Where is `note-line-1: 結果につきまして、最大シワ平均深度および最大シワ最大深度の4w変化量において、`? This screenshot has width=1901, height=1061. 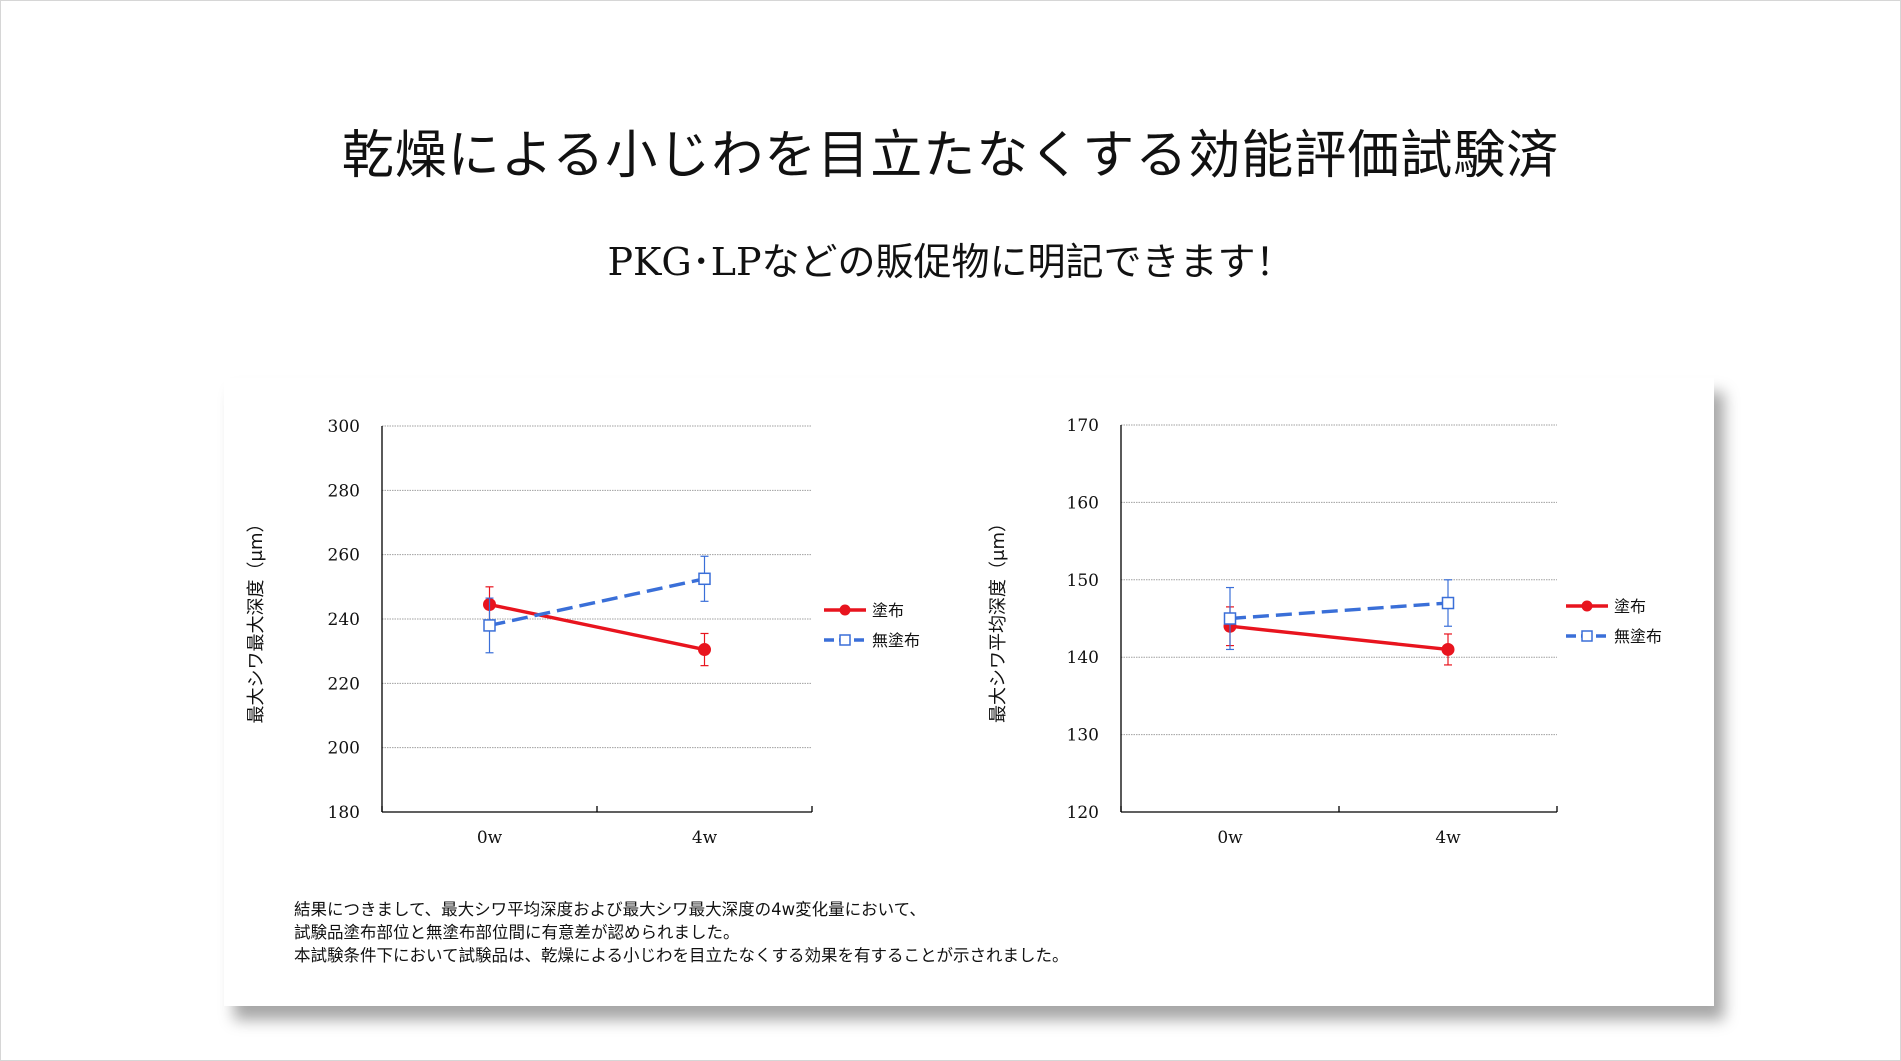
note-line-1: 結果につきまして、最大シワ平均深度および最大シワ最大深度の4w変化量において、 is located at coordinates (610, 909).